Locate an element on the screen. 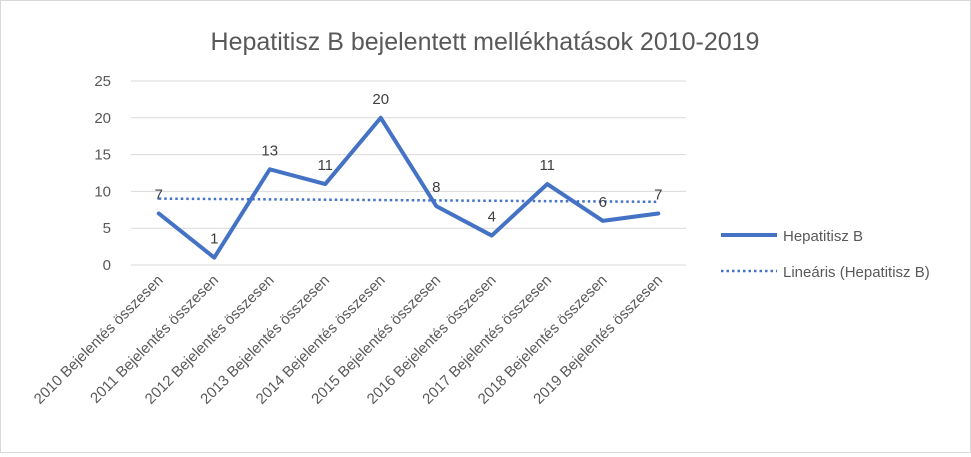 Image resolution: width=971 pixels, height=457 pixels. y-tick-label: 5 is located at coordinates (107, 228).